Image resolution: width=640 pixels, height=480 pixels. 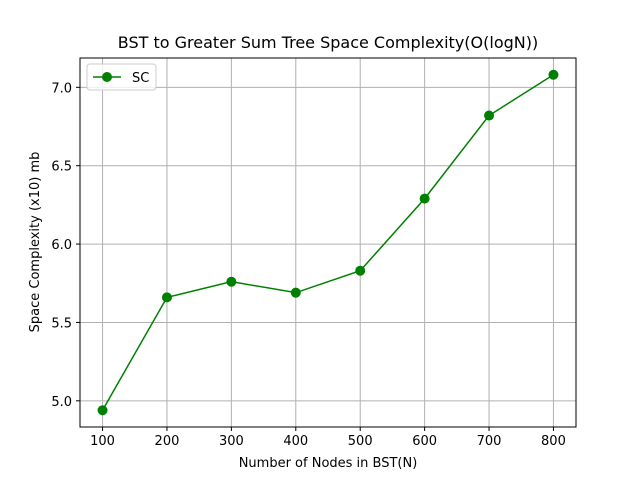 I want to click on x-tick-label: 500, so click(x=360, y=441).